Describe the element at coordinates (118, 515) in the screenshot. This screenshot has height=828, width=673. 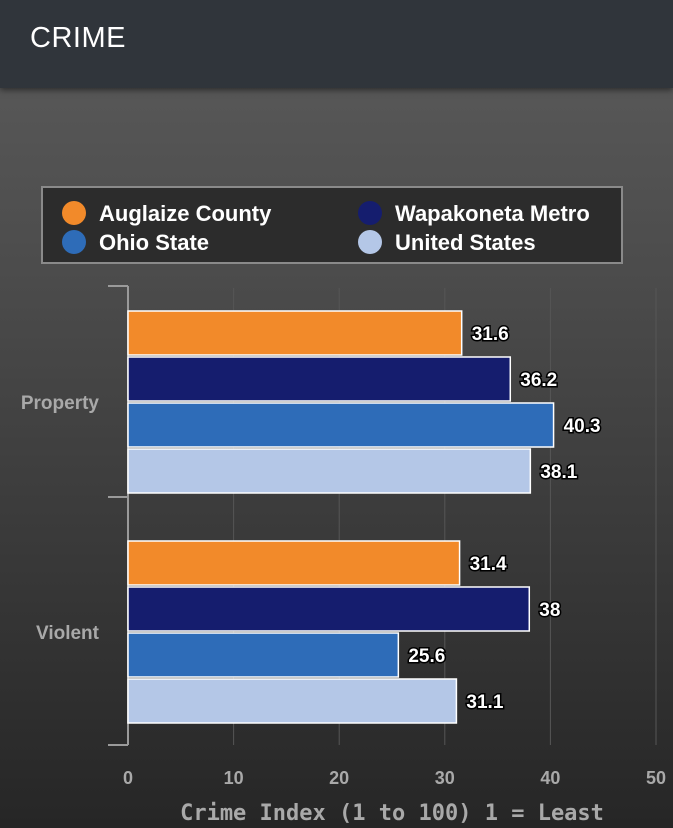
I see `y-axis` at that location.